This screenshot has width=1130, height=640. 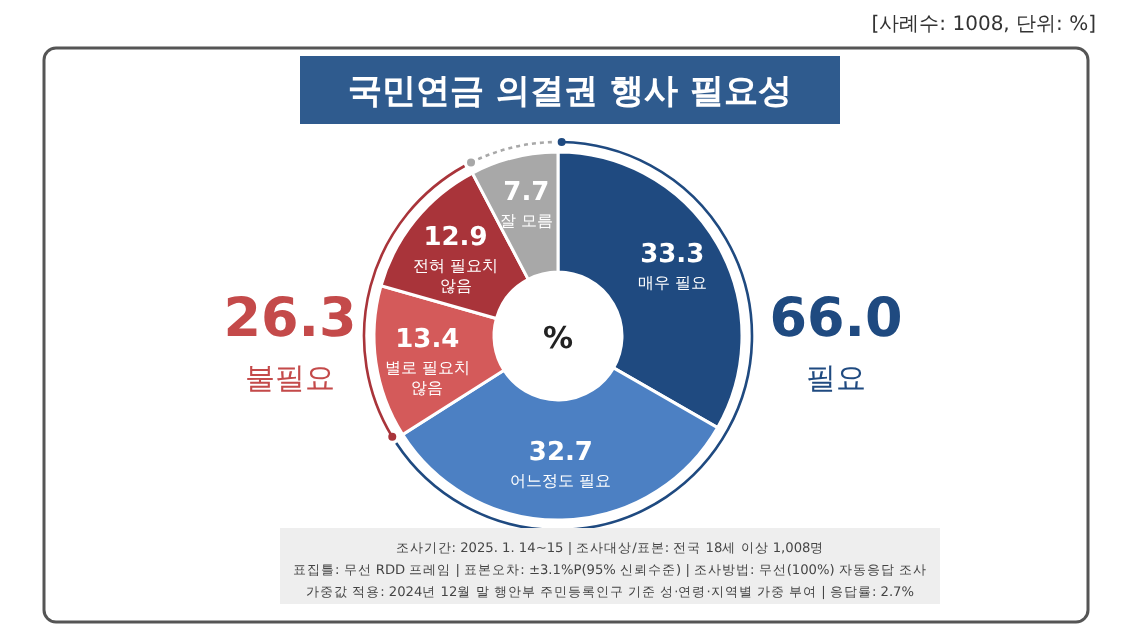 What do you see at coordinates (570, 92) in the screenshot?
I see `chart-title: 국민연금 의결권 행사 필요성` at bounding box center [570, 92].